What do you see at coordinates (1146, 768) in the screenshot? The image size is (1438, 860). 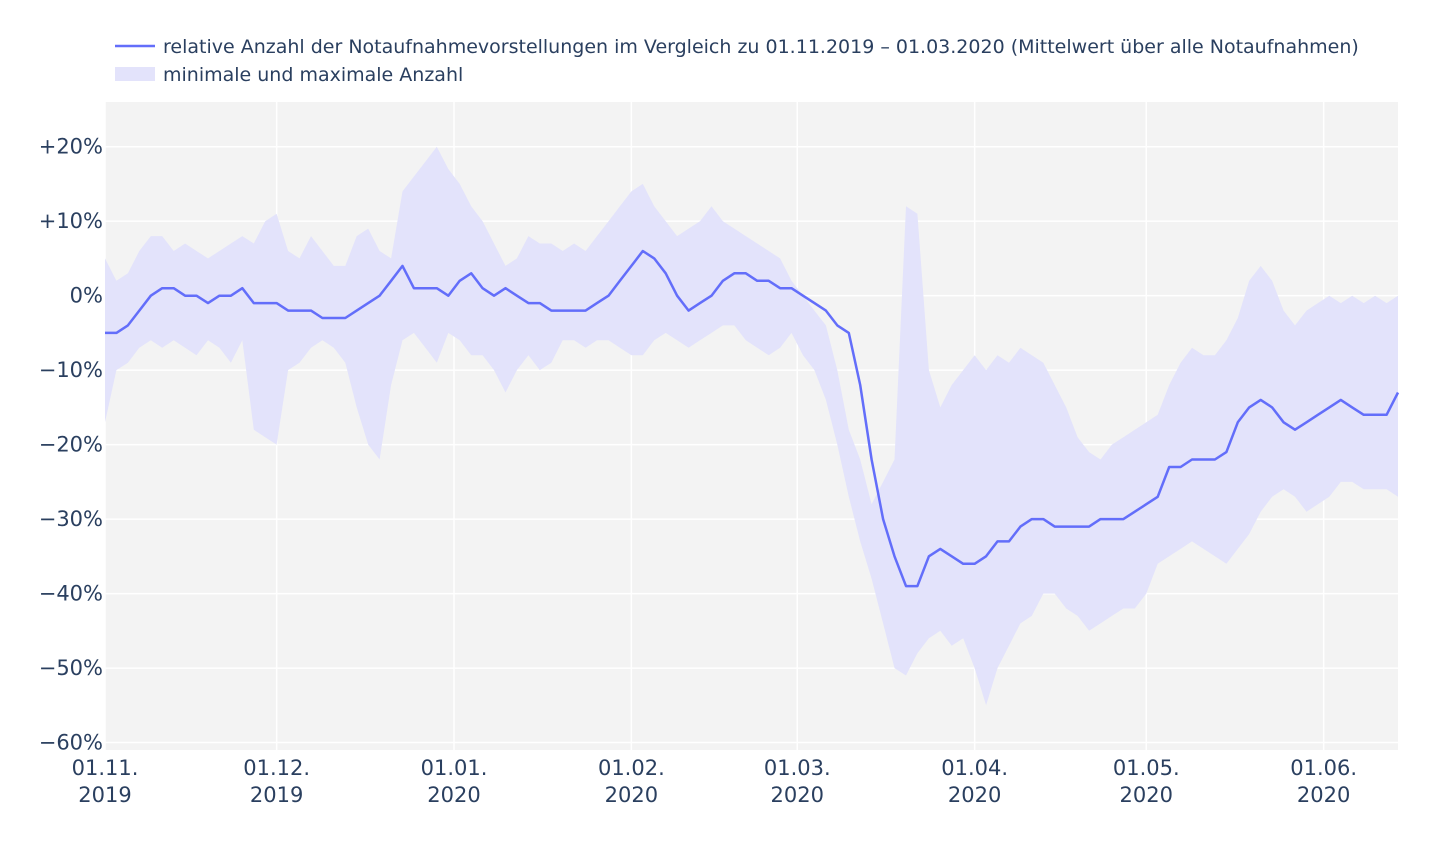 I see `x-tick-label: 01.05.` at bounding box center [1146, 768].